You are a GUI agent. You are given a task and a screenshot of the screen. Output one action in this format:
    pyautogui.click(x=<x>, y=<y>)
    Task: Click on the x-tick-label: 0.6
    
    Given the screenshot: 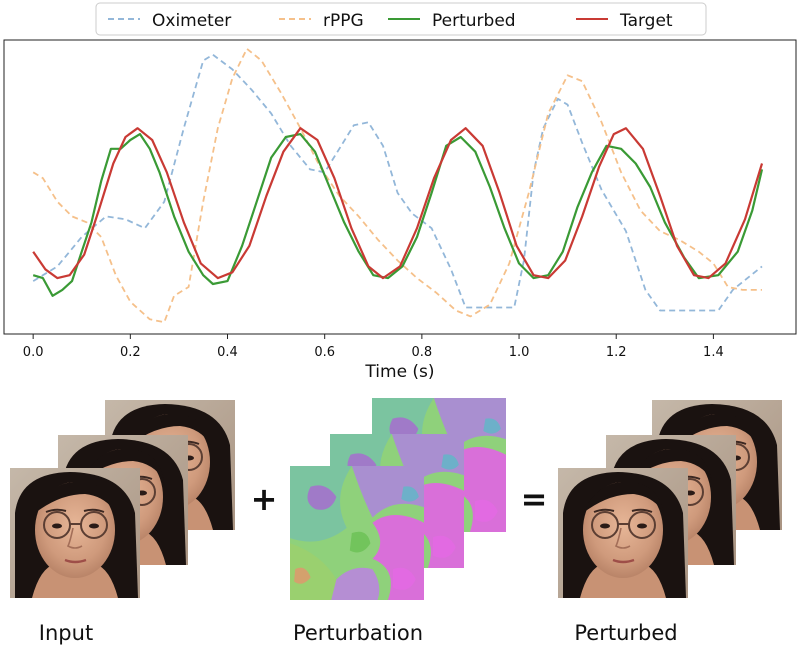 What is the action you would take?
    pyautogui.click(x=324, y=352)
    